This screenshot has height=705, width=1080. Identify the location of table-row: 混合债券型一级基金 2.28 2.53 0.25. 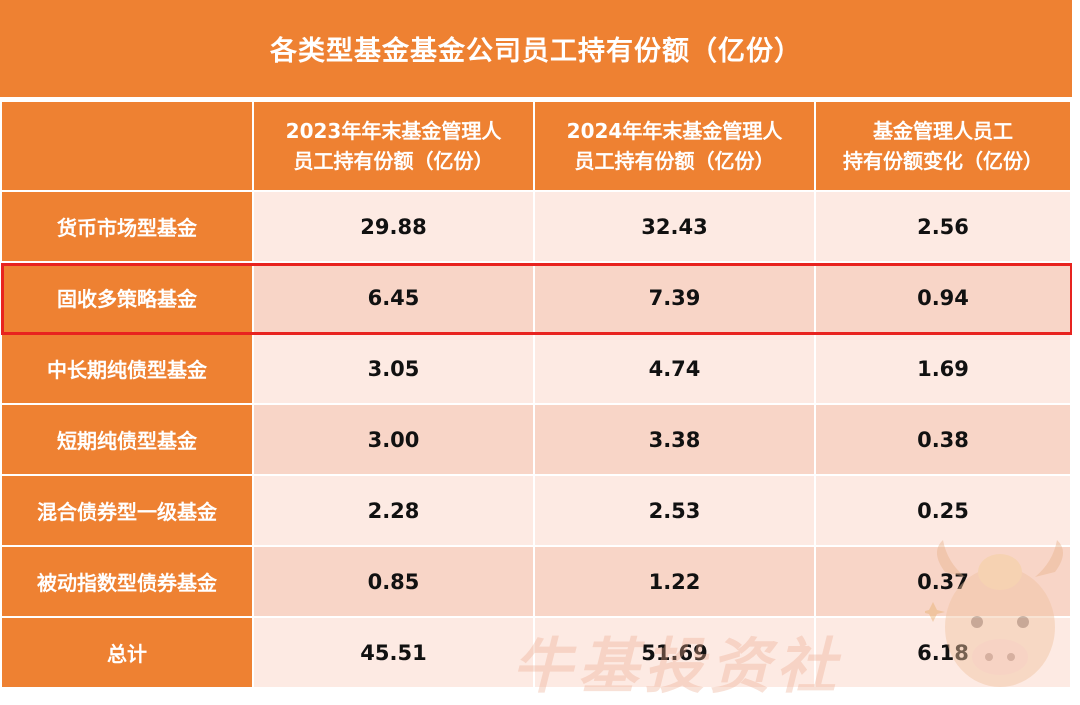
(536, 510).